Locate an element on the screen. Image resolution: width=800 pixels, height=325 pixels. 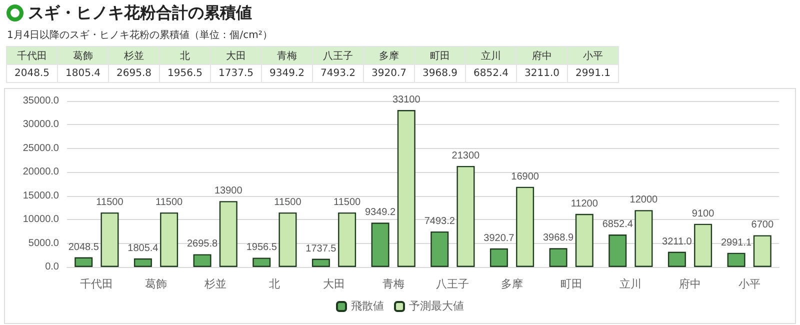
y-tick-label: 0.0 is located at coordinates (52, 267).